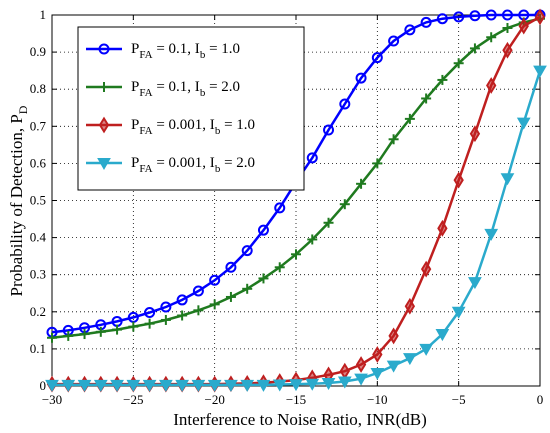 The image size is (550, 433). Describe the element at coordinates (296, 399) in the screenshot. I see `x-tick-label: −15` at that location.